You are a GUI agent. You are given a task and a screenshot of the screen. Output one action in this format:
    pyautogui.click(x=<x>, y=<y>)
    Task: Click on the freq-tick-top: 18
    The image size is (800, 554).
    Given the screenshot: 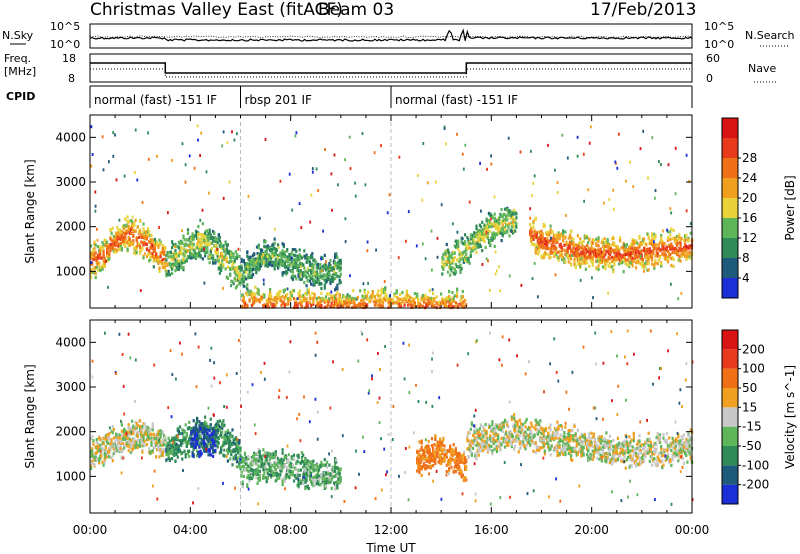 What is the action you would take?
    pyautogui.click(x=69, y=58)
    